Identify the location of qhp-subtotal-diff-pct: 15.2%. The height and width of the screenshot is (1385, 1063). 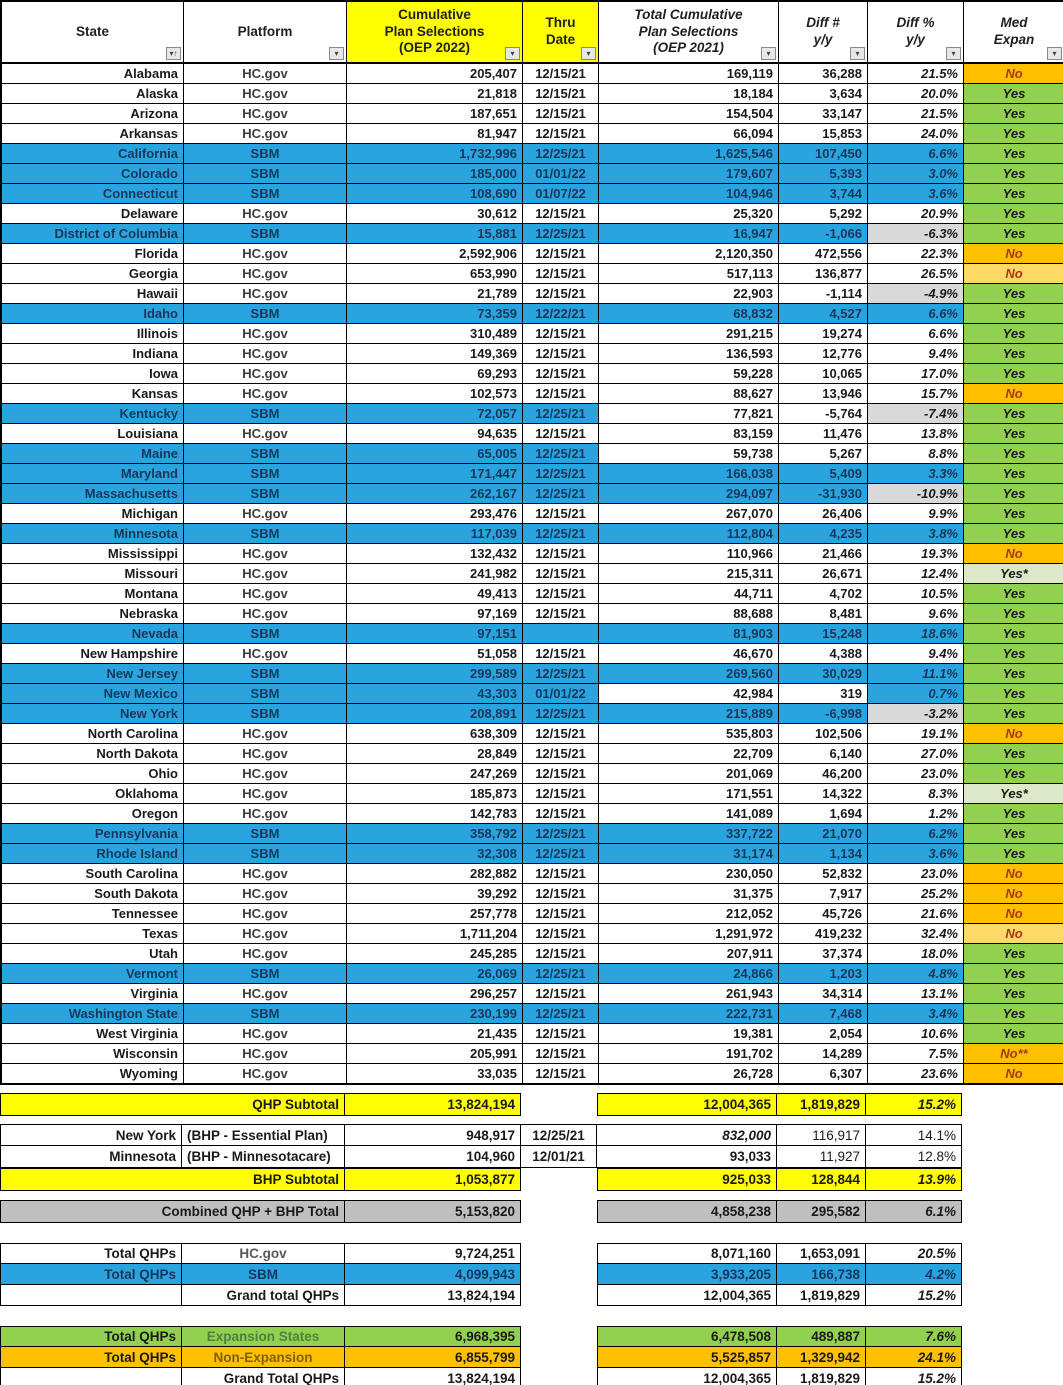
(914, 1104).